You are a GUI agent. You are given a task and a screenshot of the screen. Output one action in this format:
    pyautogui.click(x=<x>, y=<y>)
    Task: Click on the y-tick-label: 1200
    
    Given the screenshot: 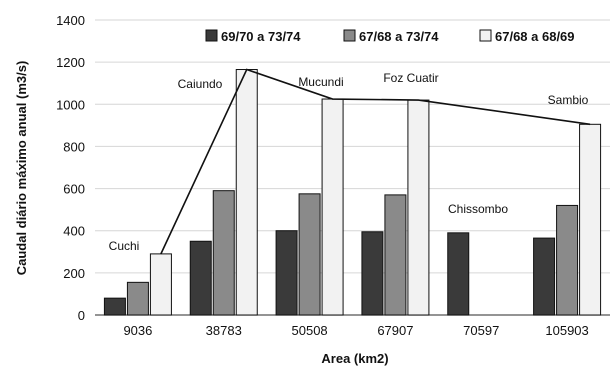 What is the action you would take?
    pyautogui.click(x=70, y=62)
    